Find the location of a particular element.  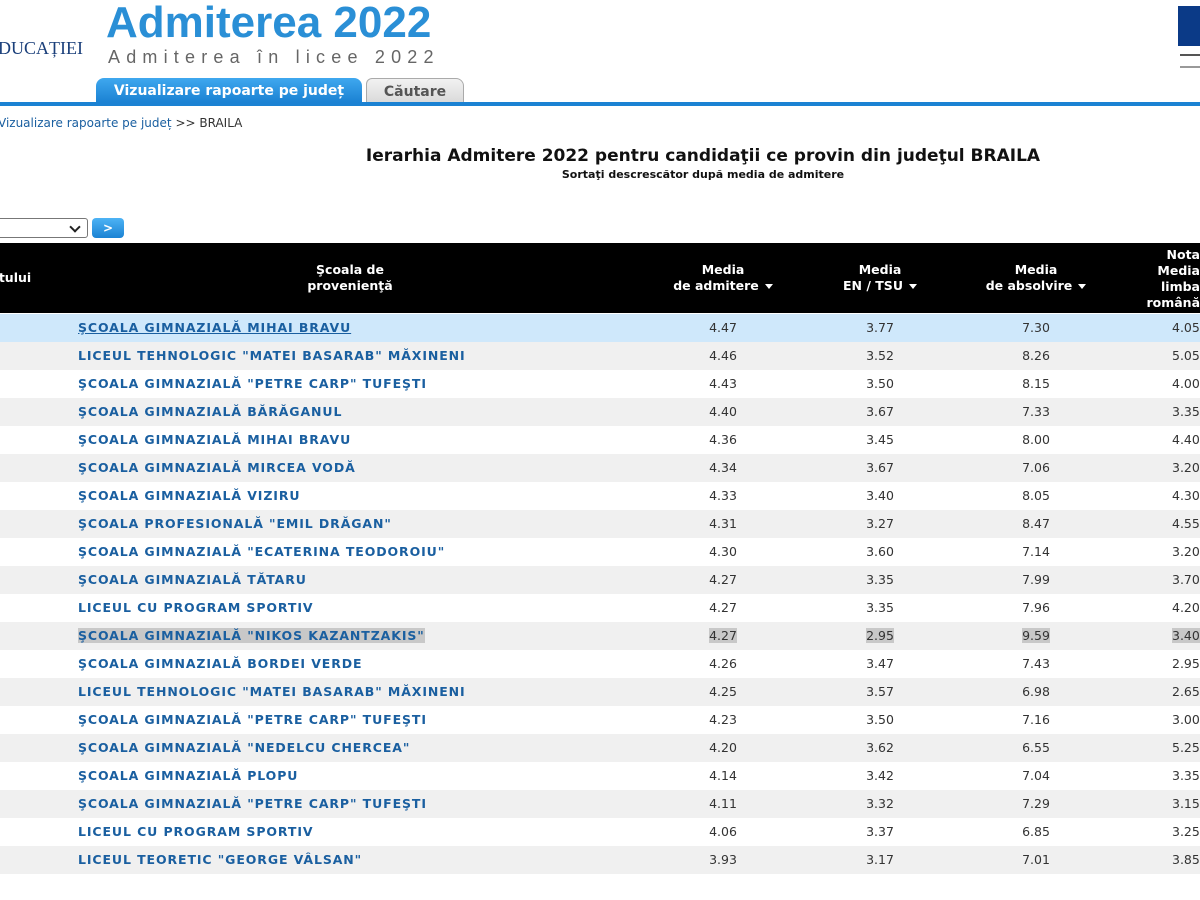

score-cell: 4.40 is located at coordinates (723, 412).